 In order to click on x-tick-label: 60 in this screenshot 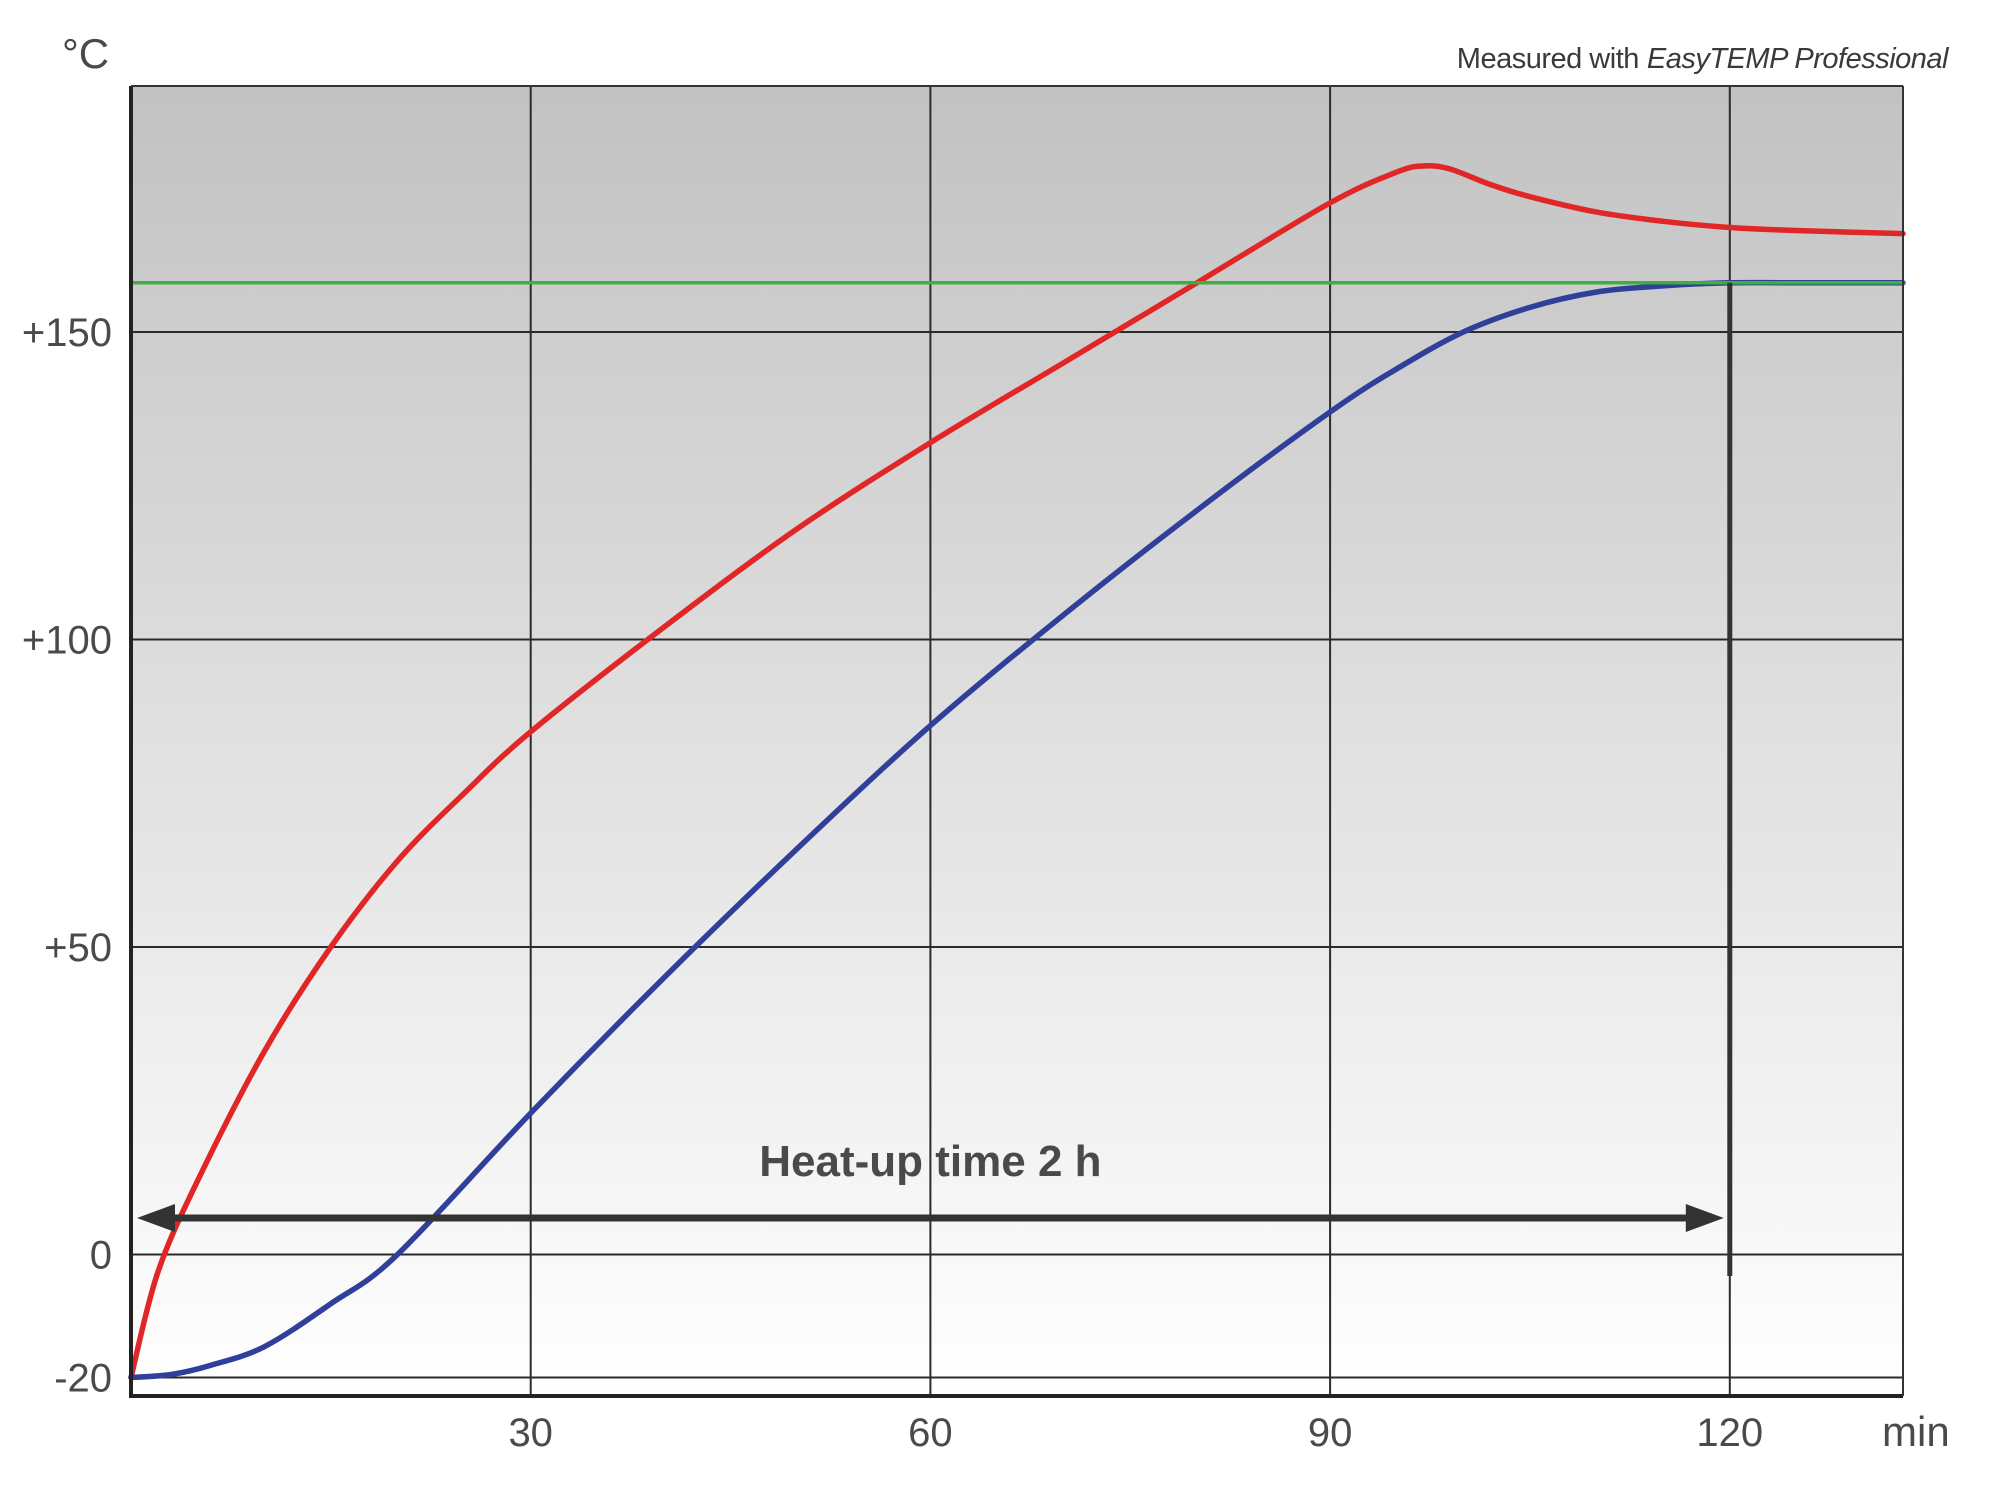, I will do `click(930, 1433)`.